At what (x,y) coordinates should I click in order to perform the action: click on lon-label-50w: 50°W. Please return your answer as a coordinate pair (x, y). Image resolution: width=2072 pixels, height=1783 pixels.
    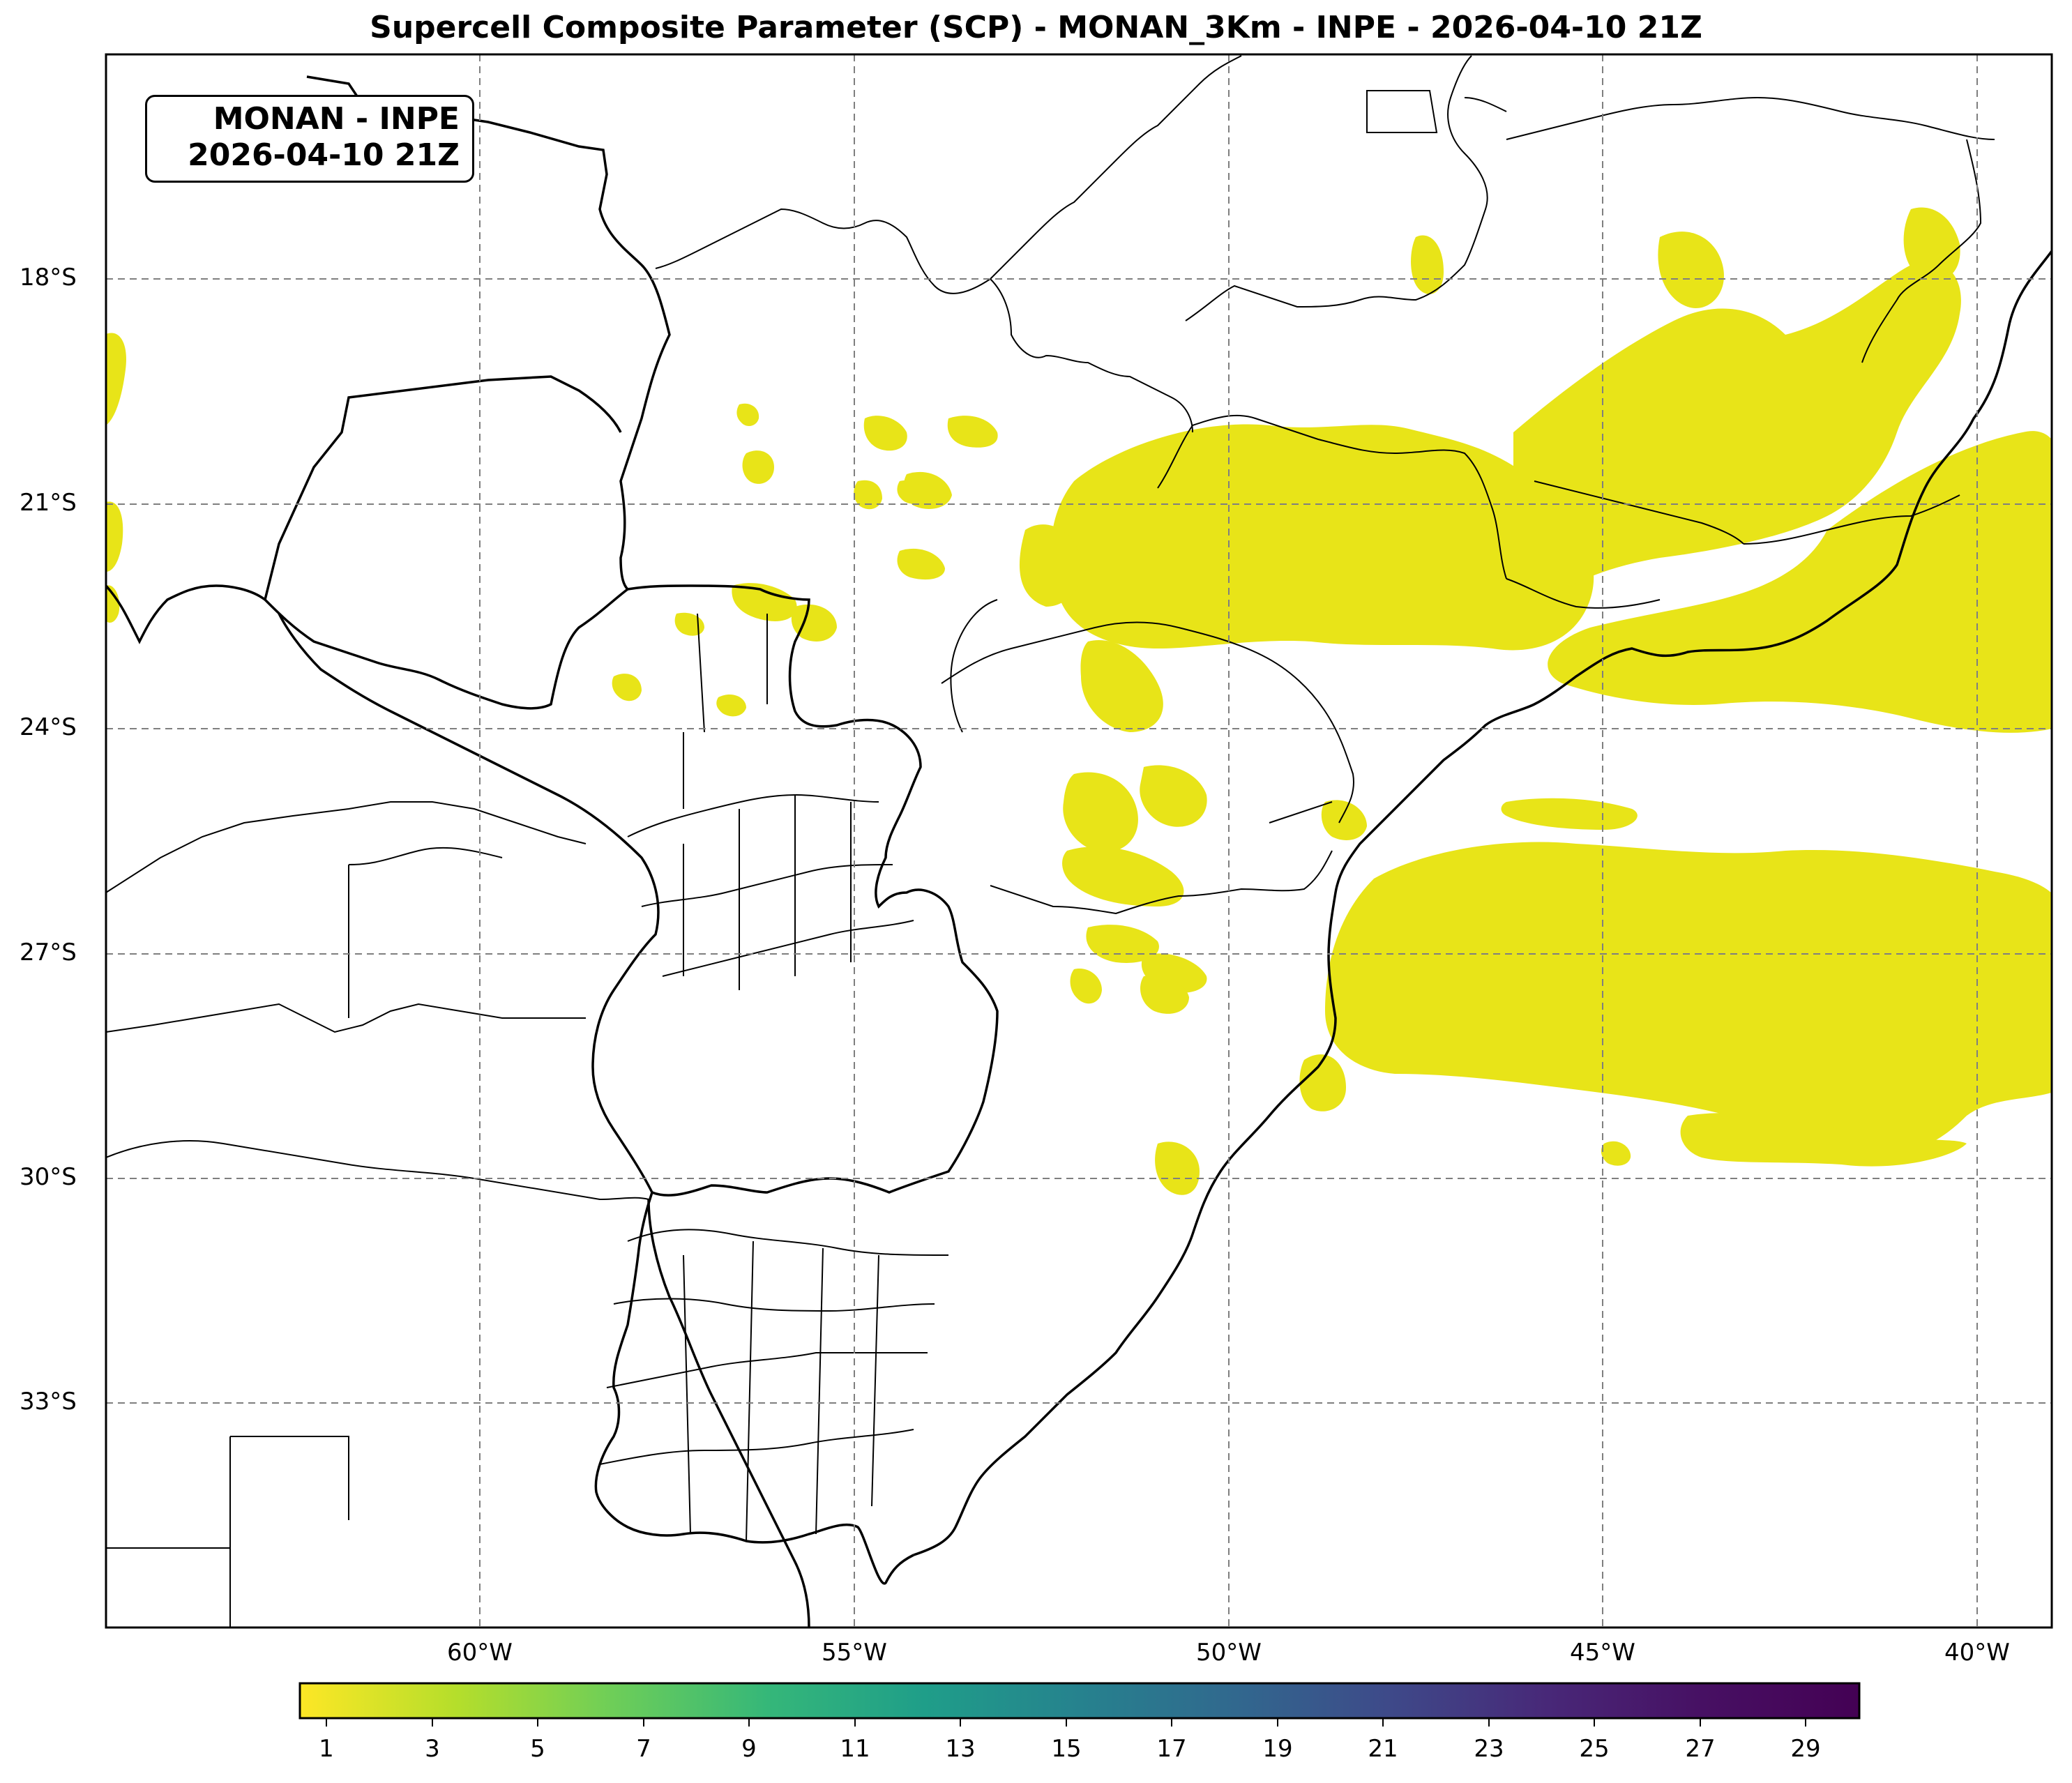
    Looking at the image, I should click on (1229, 1653).